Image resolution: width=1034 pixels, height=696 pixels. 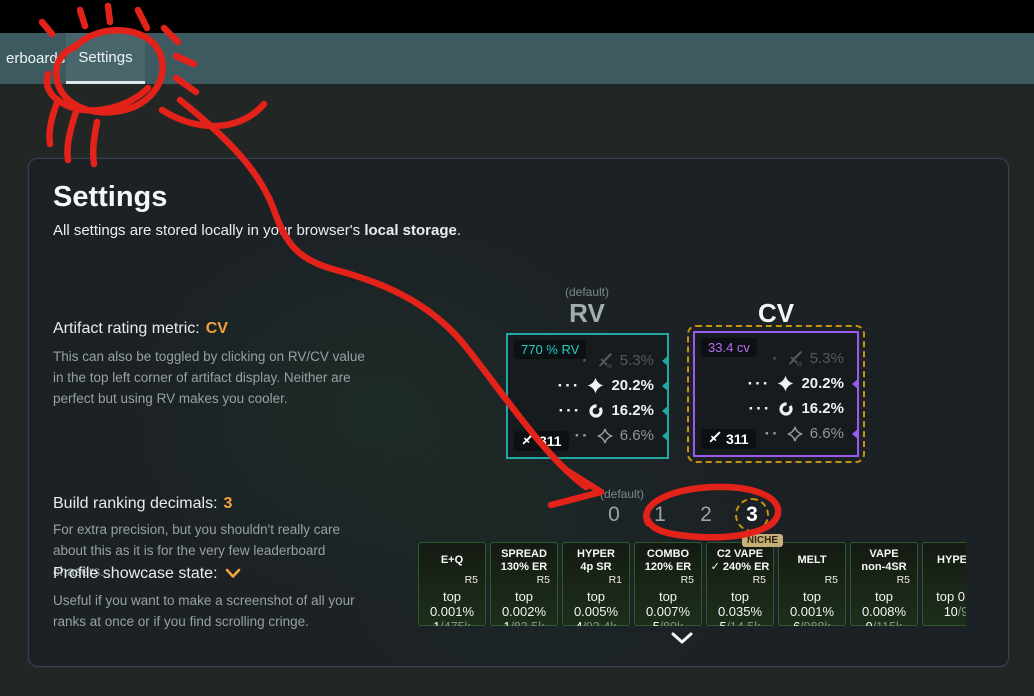 I want to click on page-title: Settings, so click(x=110, y=197).